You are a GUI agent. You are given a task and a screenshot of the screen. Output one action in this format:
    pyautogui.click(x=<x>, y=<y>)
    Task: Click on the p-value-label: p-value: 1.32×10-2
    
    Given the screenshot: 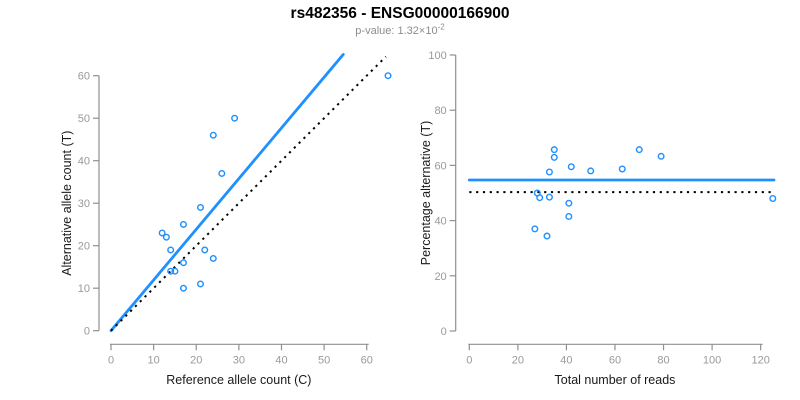 What is the action you would take?
    pyautogui.click(x=400, y=29)
    